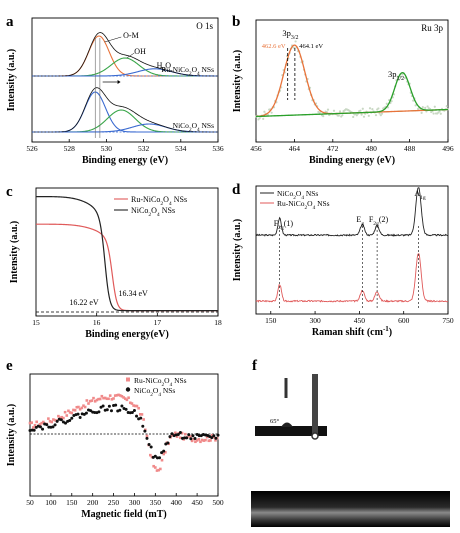 This screenshot has width=460, height=533. Describe the element at coordinates (448, 148) in the screenshot. I see `x-tick-label: 496` at that location.